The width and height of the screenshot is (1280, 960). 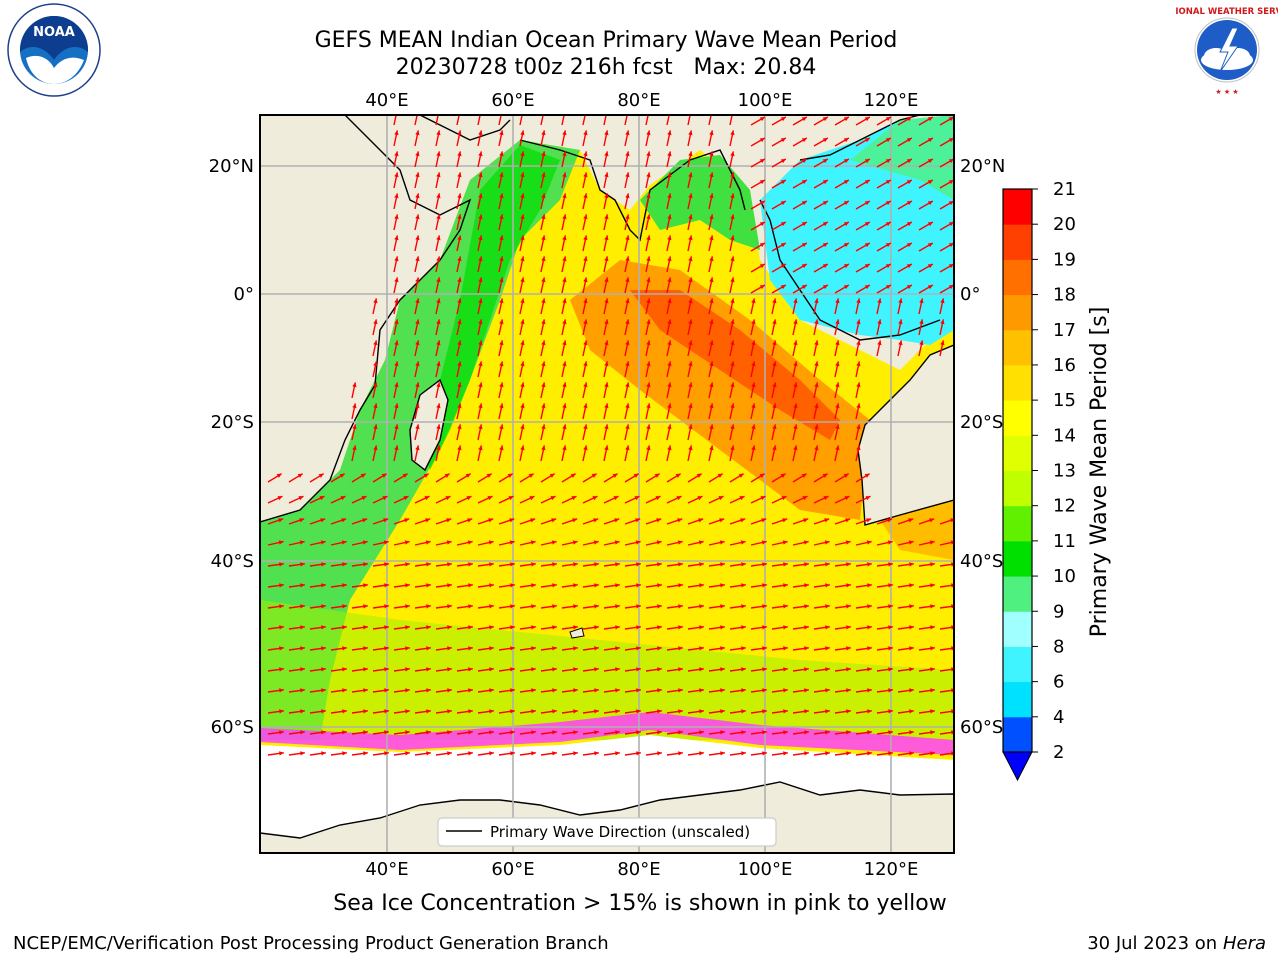 I want to click on lon-label-bottom: 120°E, so click(x=891, y=869).